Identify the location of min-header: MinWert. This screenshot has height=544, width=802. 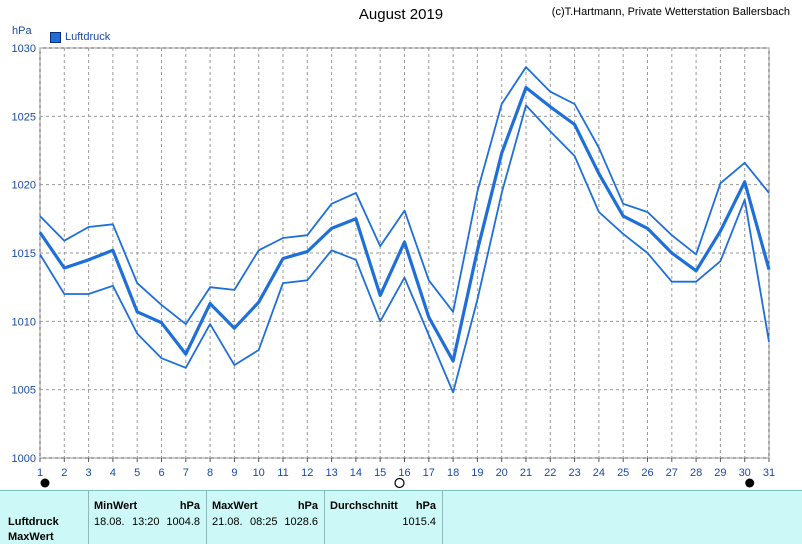
(116, 506).